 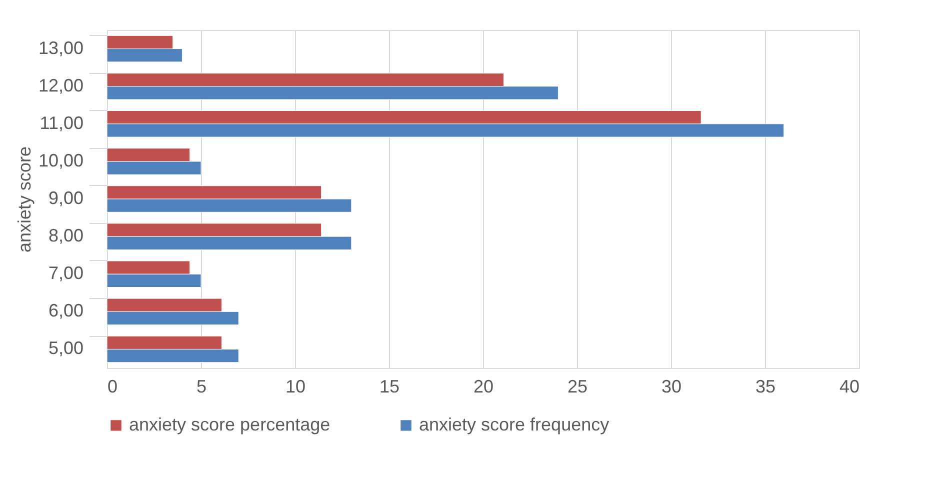 I want to click on y-tick-label: 10,00, so click(x=61, y=160).